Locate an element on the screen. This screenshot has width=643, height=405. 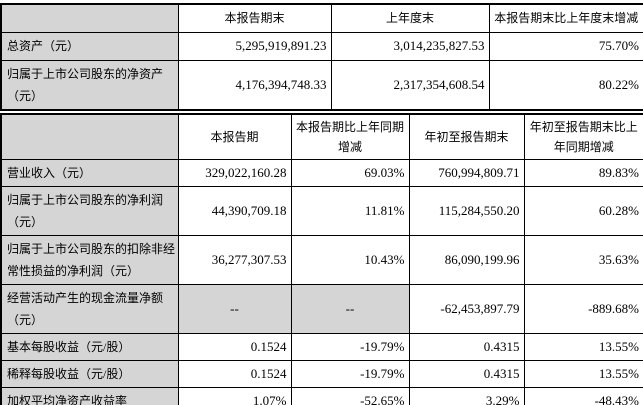
cell-value: 89.83% is located at coordinates (583, 172).